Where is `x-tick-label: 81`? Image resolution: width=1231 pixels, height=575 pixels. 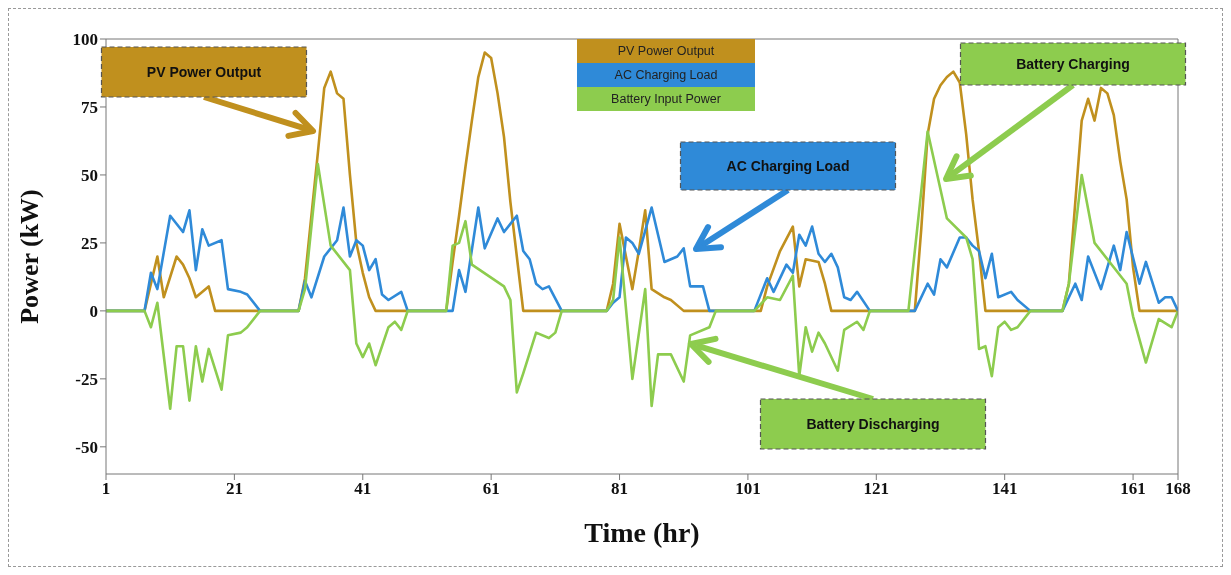
x-tick-label: 81 is located at coordinates (620, 489).